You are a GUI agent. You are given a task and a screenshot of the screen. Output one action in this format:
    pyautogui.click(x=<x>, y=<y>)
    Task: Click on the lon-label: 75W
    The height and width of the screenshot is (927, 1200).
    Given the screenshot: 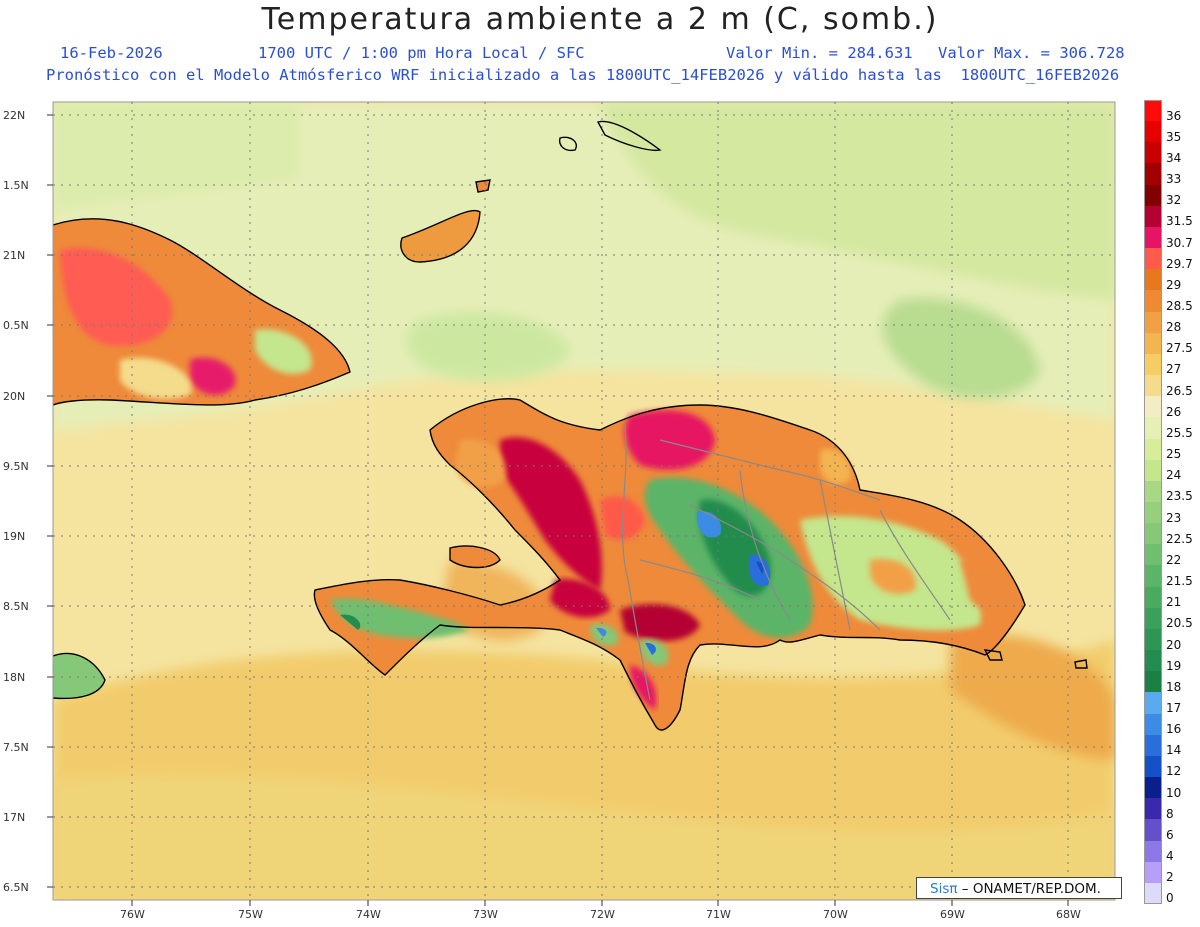 What is the action you would take?
    pyautogui.click(x=250, y=914)
    